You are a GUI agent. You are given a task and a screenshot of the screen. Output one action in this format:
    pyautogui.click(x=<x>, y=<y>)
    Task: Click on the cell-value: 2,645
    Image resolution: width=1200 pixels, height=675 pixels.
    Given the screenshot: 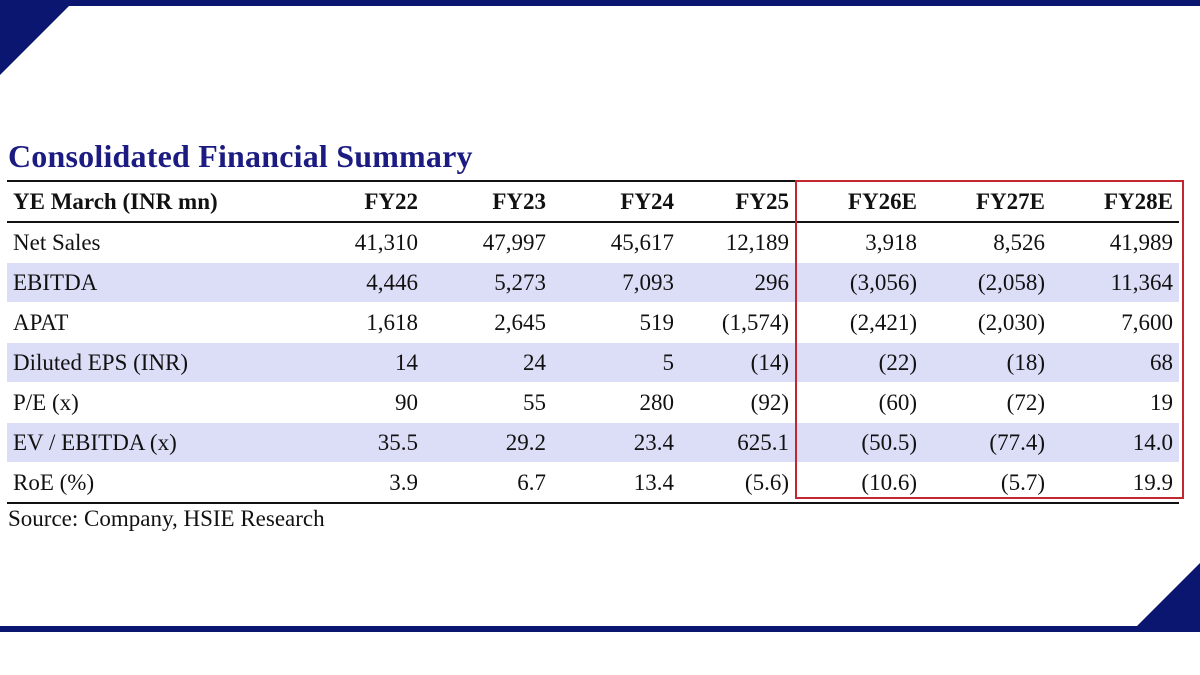 What is the action you would take?
    pyautogui.click(x=520, y=322)
    